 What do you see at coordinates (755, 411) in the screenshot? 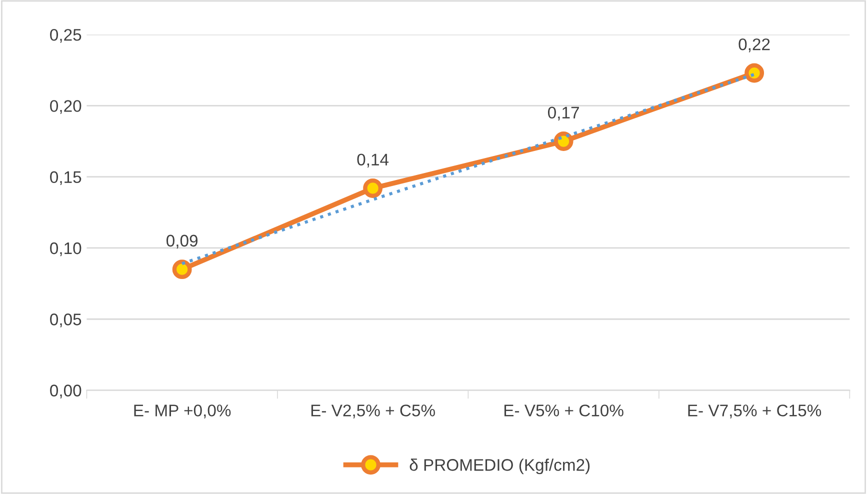
I see `x-tick-label: E- V7,5% + C15%` at bounding box center [755, 411].